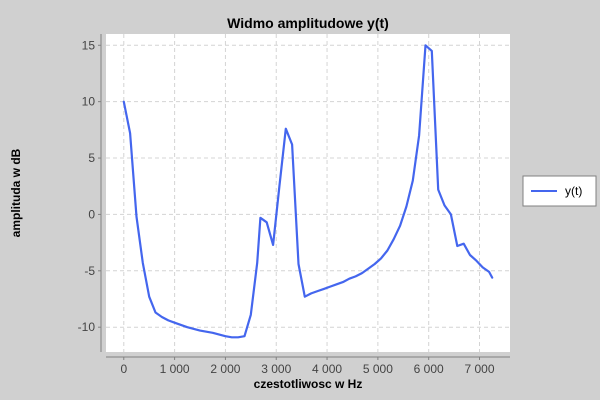 Image resolution: width=600 pixels, height=400 pixels. Describe the element at coordinates (308, 384) in the screenshot. I see `x-axis-label: czestotliwosc w Hz` at that location.